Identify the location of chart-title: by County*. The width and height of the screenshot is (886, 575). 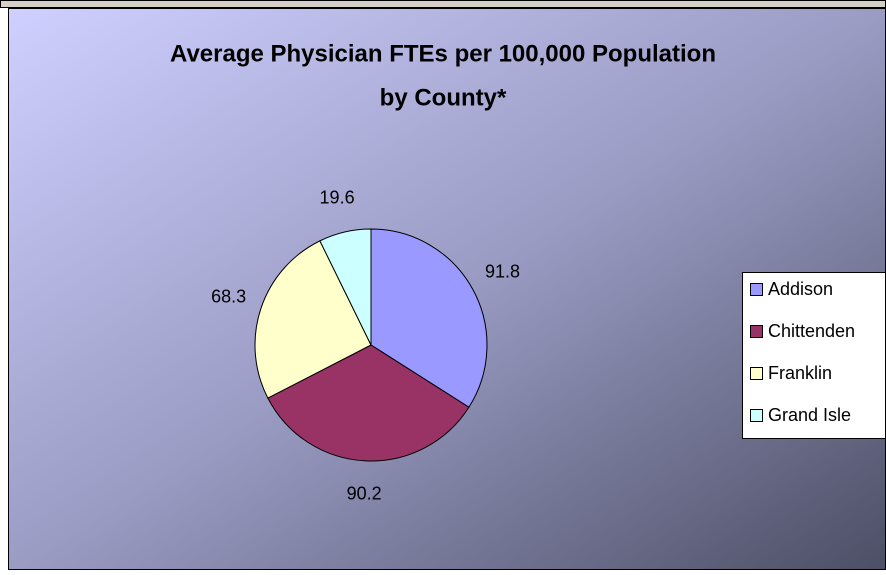
(443, 97).